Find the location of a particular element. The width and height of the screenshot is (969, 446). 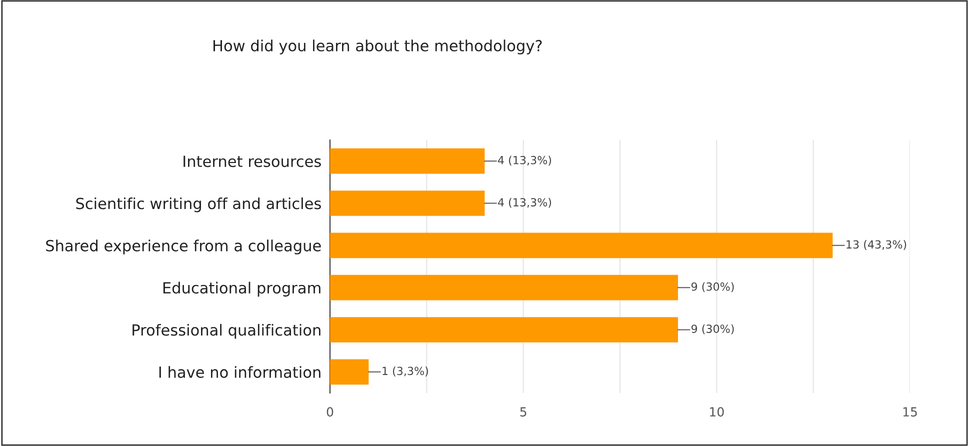

x-tick-label: 5 is located at coordinates (523, 412).